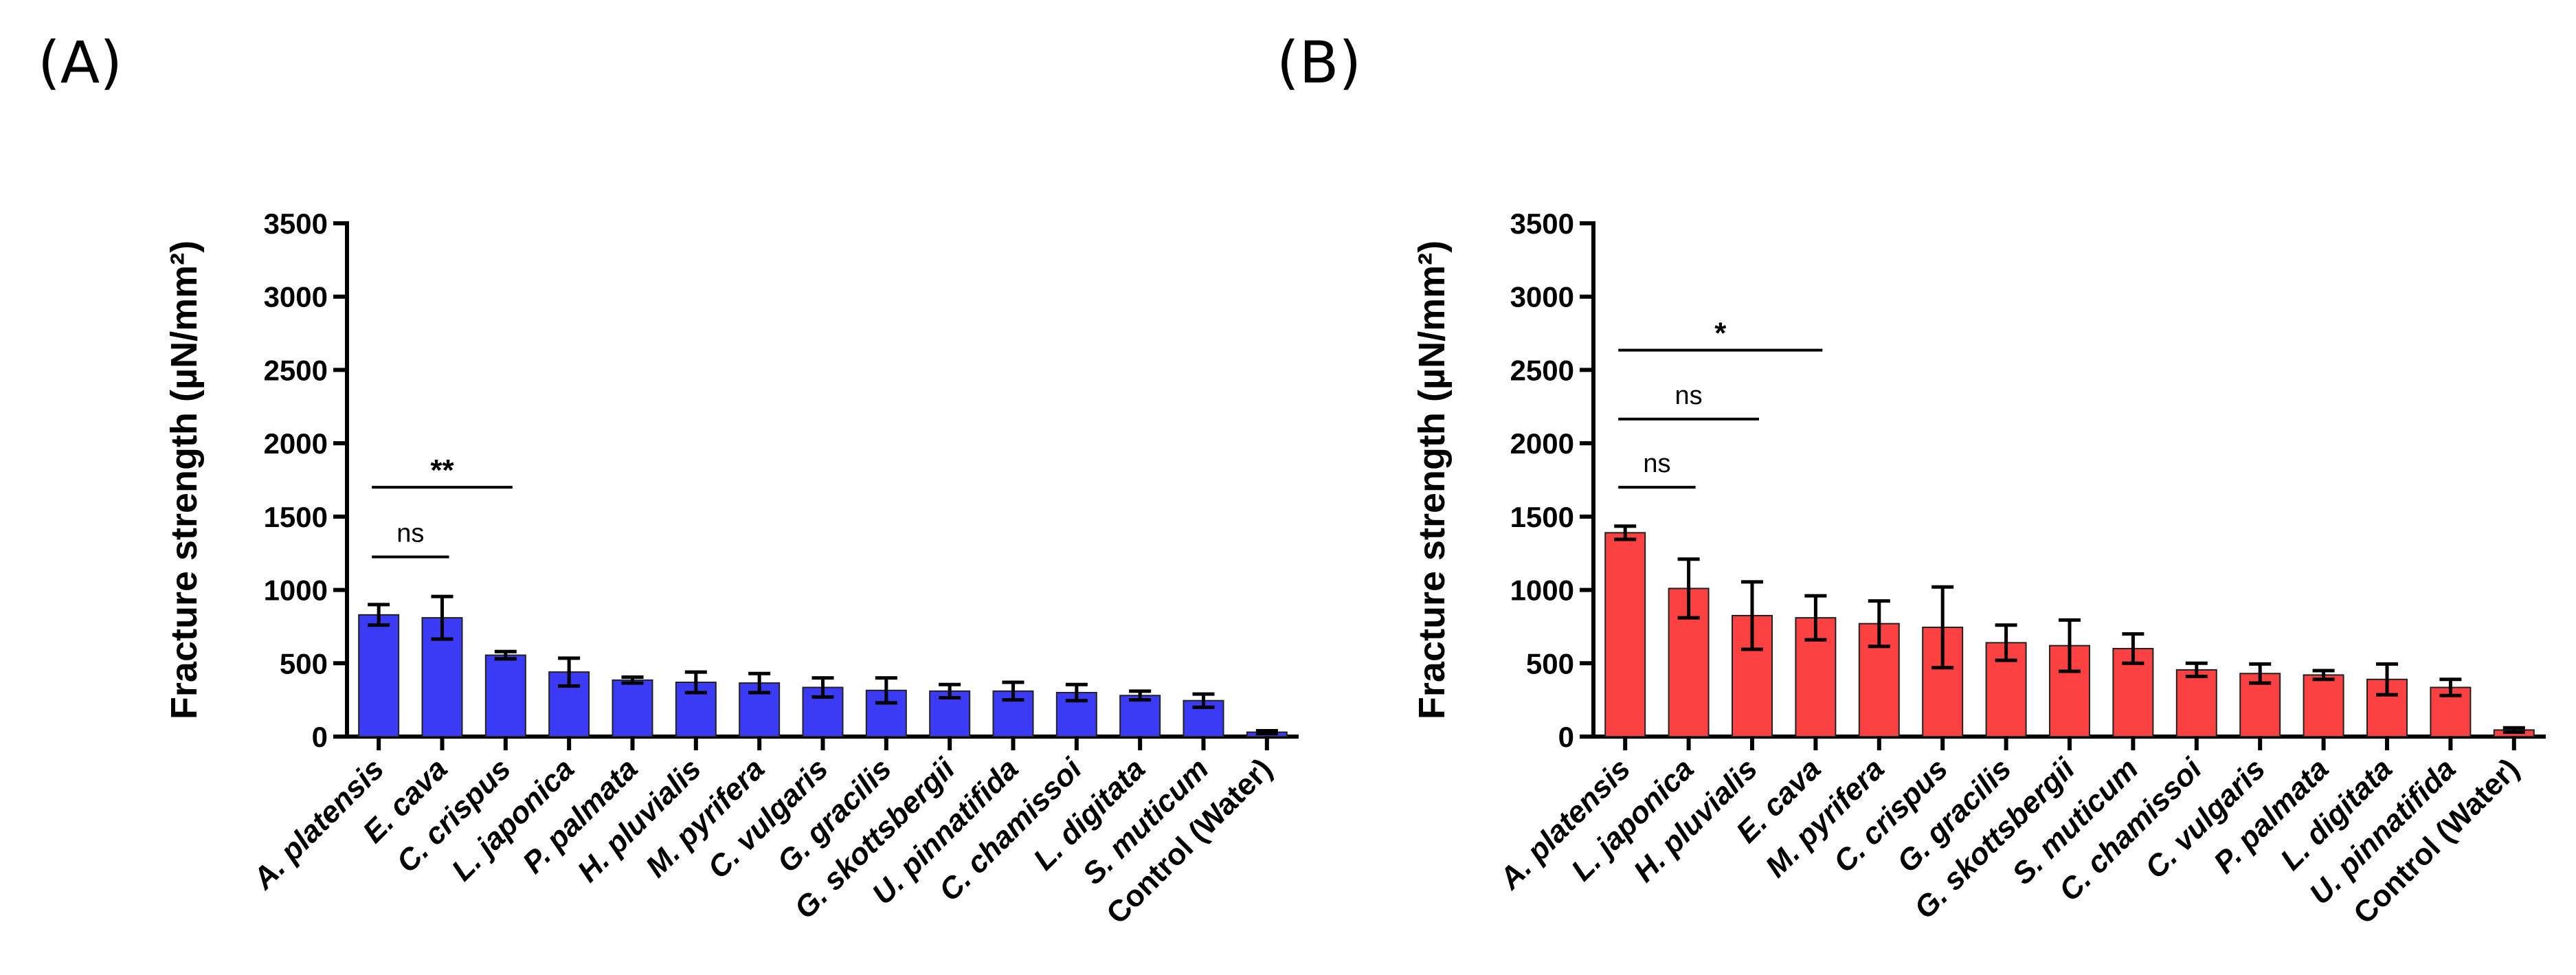  Describe the element at coordinates (1720, 333) in the screenshot. I see `significance-label: *` at that location.